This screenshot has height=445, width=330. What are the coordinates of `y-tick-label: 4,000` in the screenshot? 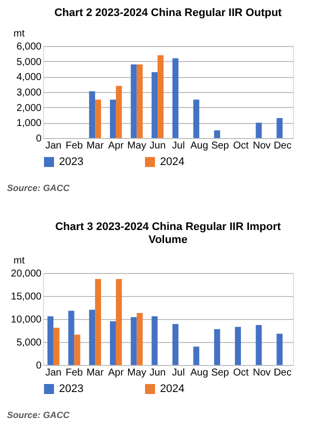 It's located at (29, 78).